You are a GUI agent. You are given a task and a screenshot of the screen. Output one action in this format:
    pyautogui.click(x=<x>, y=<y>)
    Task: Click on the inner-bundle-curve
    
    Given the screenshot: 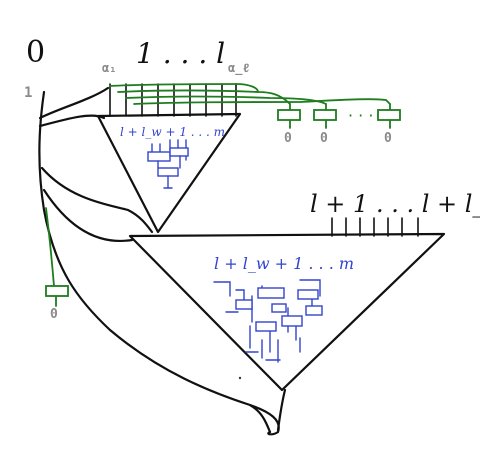 What is the action you would take?
    pyautogui.click(x=97, y=200)
    